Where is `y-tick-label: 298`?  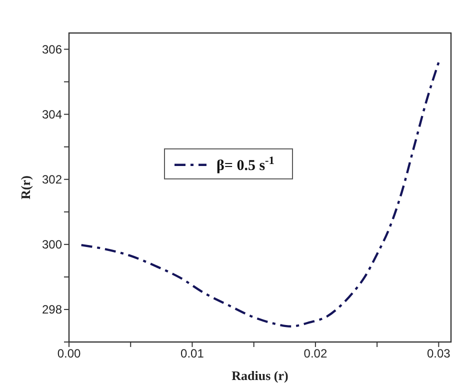 y-tick-label: 298 is located at coordinates (52, 309).